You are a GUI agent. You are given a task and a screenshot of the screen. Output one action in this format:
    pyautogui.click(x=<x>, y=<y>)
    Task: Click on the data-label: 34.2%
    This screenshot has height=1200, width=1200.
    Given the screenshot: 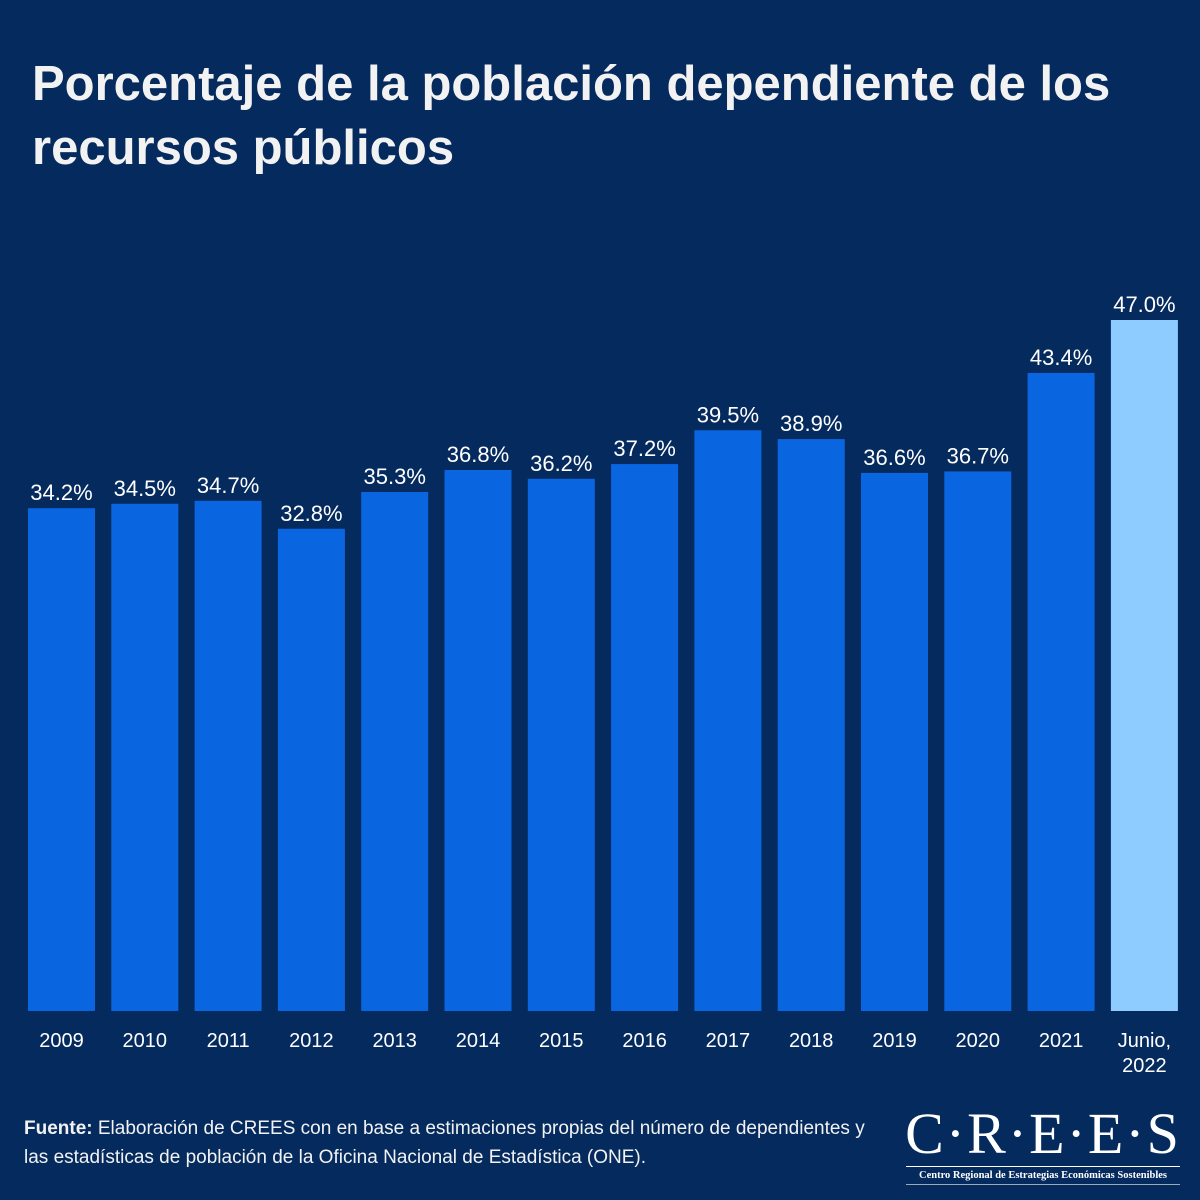 What is the action you would take?
    pyautogui.click(x=61, y=492)
    